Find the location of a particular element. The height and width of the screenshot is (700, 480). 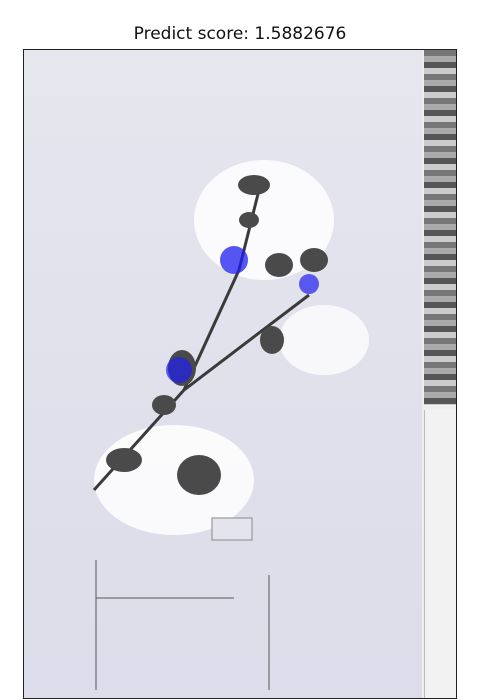

scale-ruler is located at coordinates (440, 554).